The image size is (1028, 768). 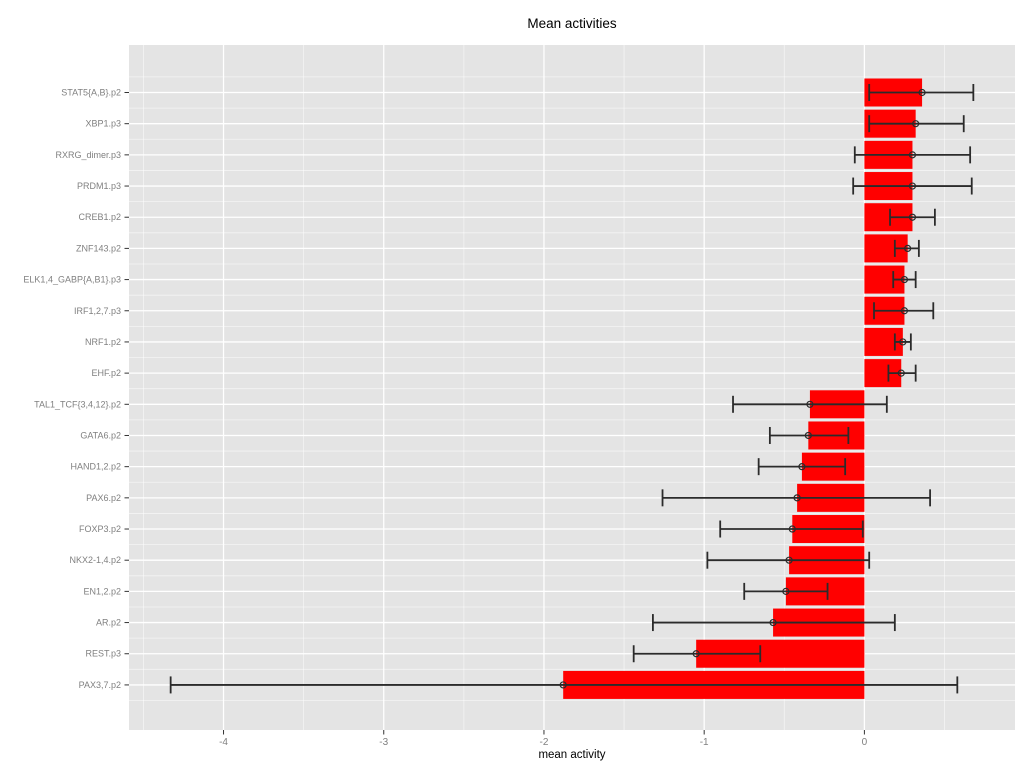 I want to click on y-tick-label: TAL1_TCF{3,4,12}.p2, so click(x=77, y=404).